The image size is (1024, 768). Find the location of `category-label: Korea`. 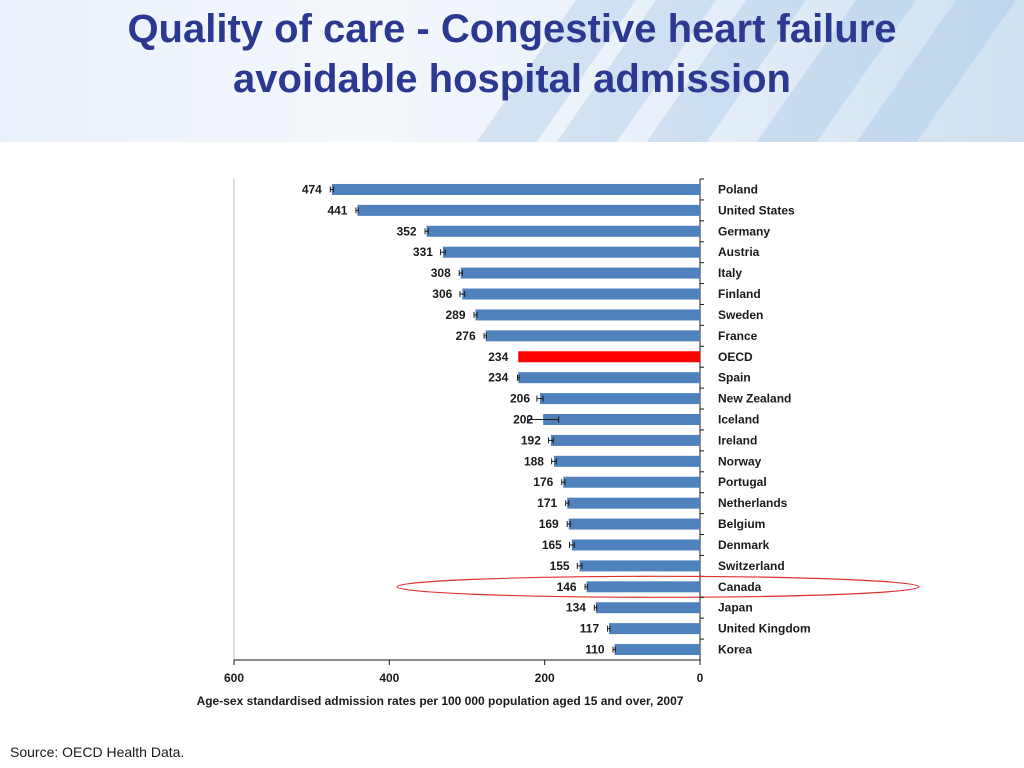

category-label: Korea is located at coordinates (735, 650).